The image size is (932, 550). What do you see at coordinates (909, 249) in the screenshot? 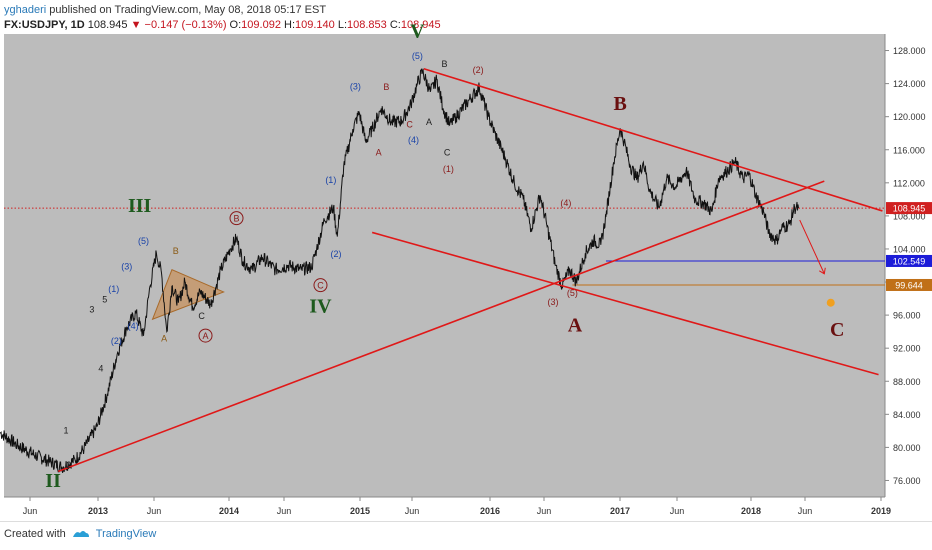
I see `y-tick-label: 104.000` at bounding box center [909, 249].